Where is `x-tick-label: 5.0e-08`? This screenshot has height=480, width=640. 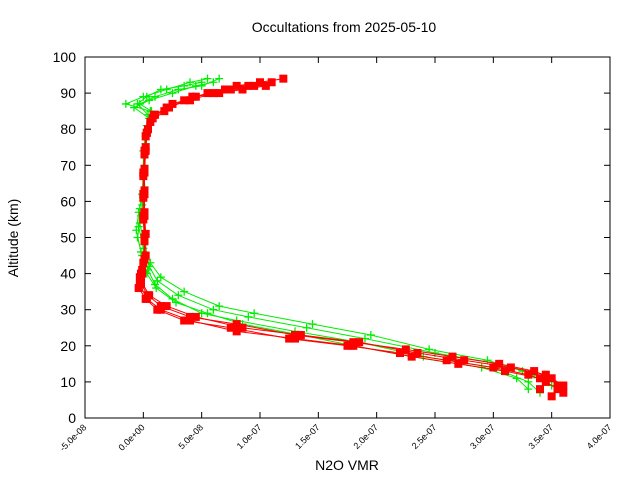 x-tick-label: 5.0e-08 is located at coordinates (190, 436).